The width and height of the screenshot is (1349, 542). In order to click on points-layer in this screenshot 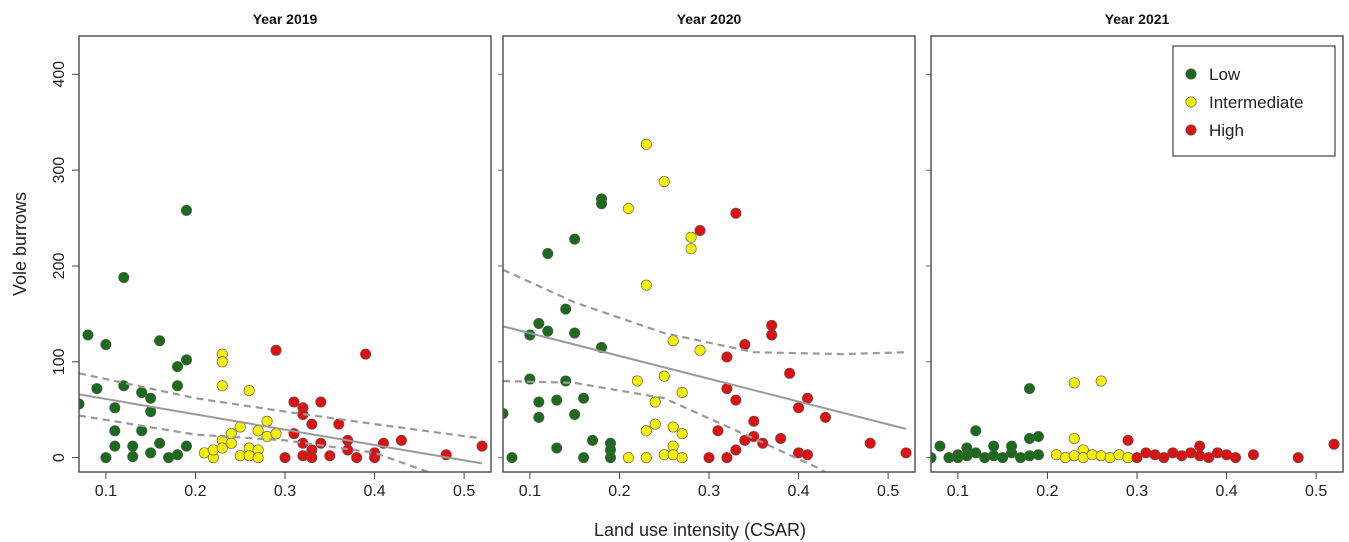, I will do `click(1135, 419)`.